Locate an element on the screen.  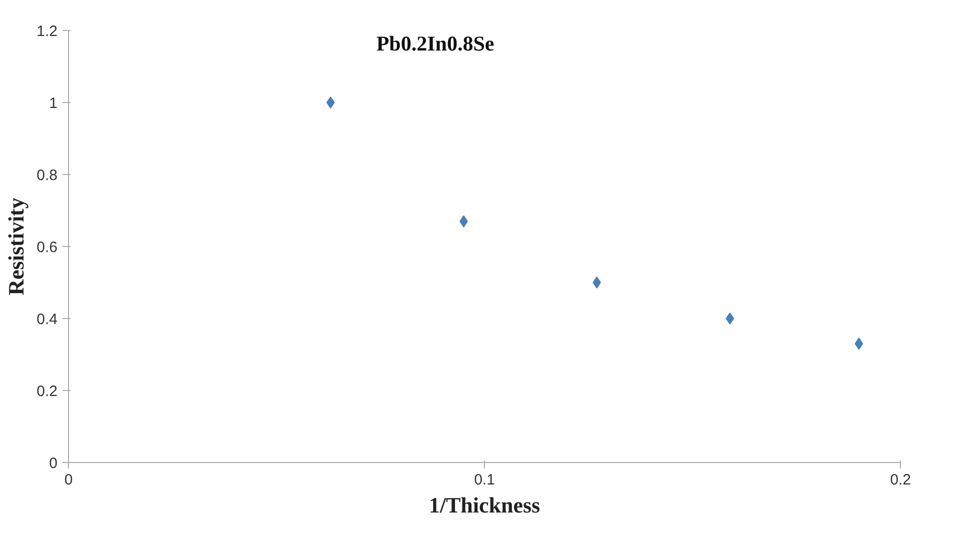
y-axis-title: Resistivity is located at coordinates (16, 247).